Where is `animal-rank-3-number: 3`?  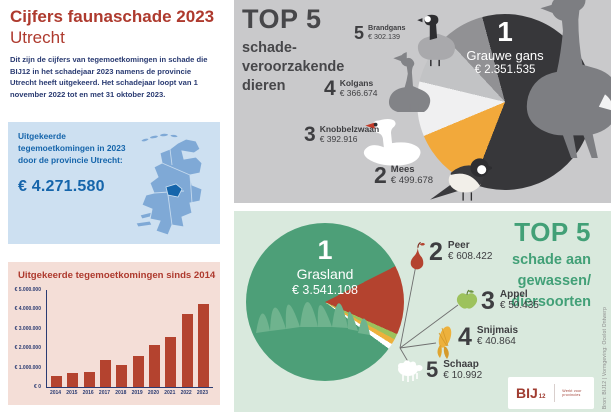 animal-rank-3-number: 3 is located at coordinates (310, 134).